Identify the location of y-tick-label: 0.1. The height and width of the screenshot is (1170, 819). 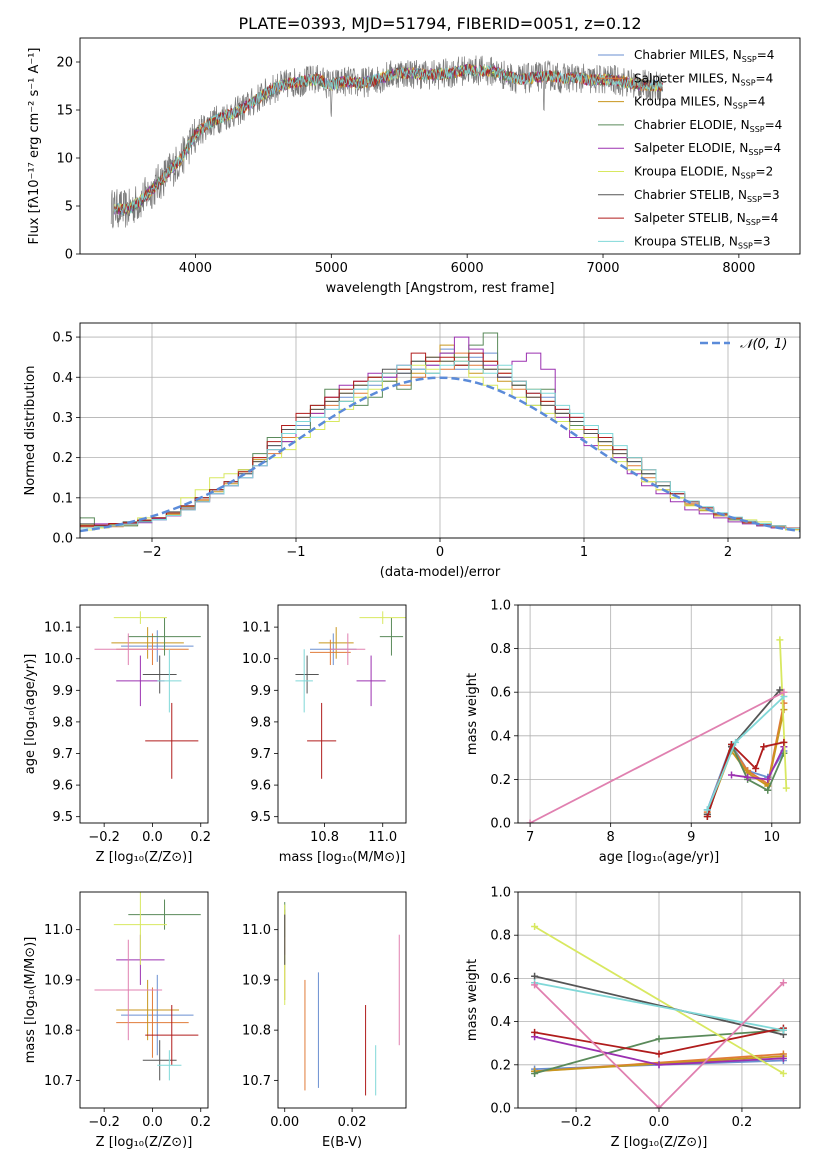
(62, 498).